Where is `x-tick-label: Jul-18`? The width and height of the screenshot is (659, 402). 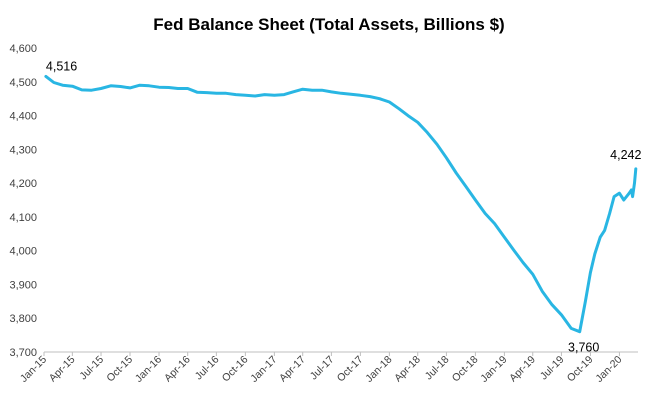
x-tick-label: Jul-18 is located at coordinates (437, 368).